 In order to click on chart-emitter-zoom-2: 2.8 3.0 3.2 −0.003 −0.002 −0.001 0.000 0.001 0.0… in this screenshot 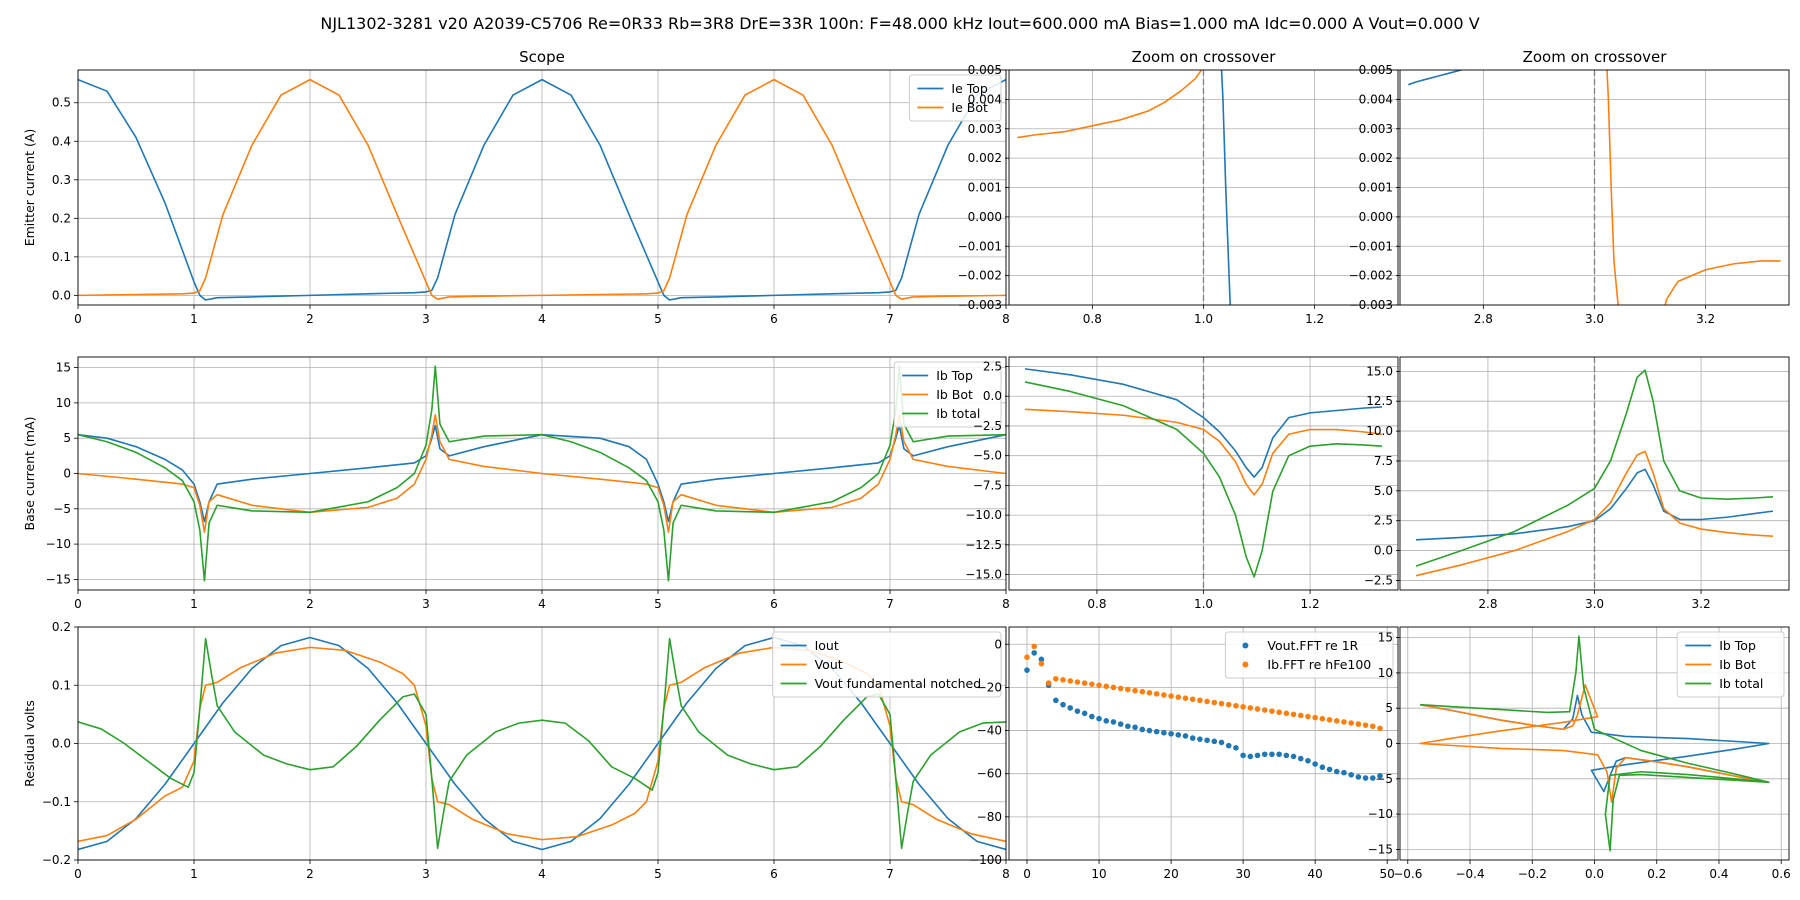, I will do `click(1569, 187)`.